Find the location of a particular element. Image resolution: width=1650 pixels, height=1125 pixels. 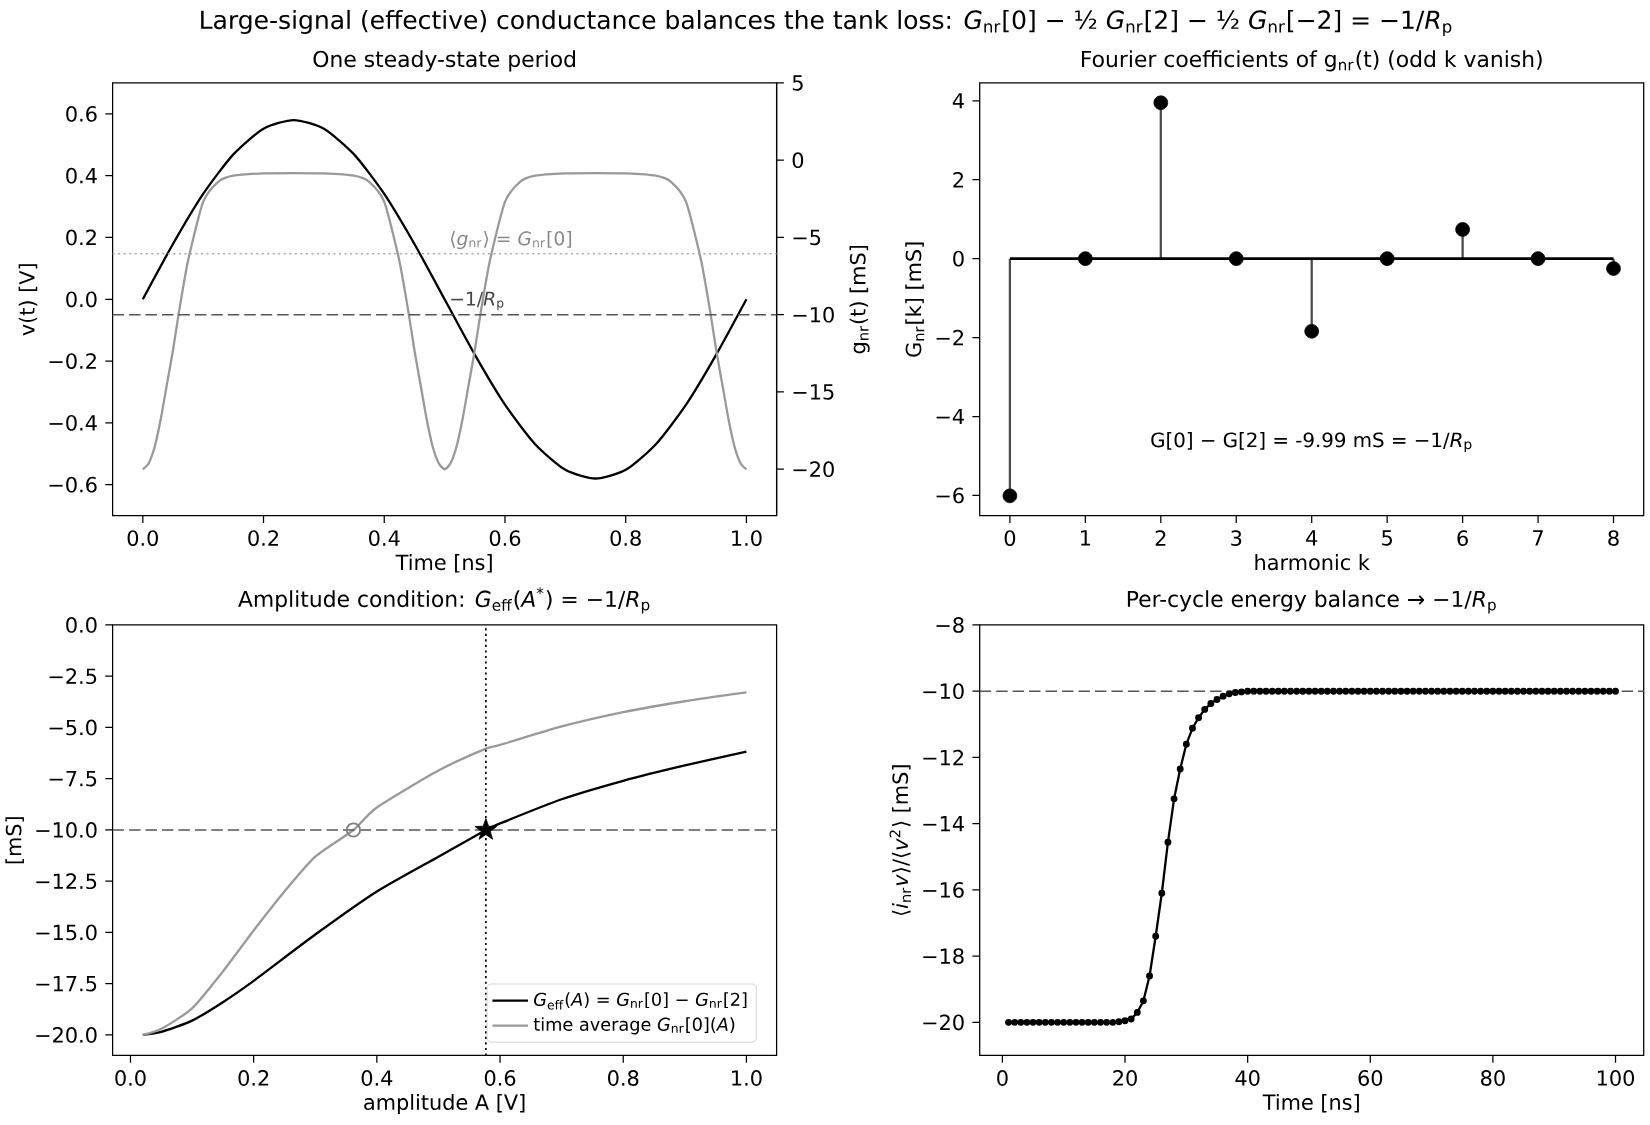

y-tick-label: 0.6 is located at coordinates (81, 113).